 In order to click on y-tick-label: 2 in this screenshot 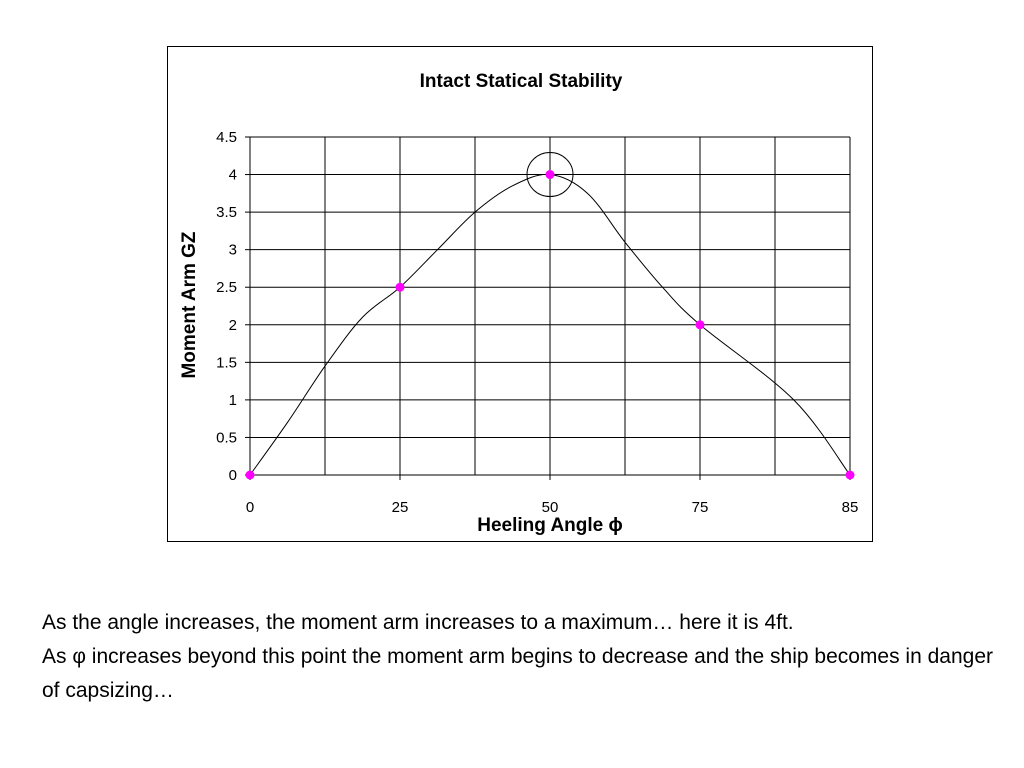, I will do `click(233, 325)`.